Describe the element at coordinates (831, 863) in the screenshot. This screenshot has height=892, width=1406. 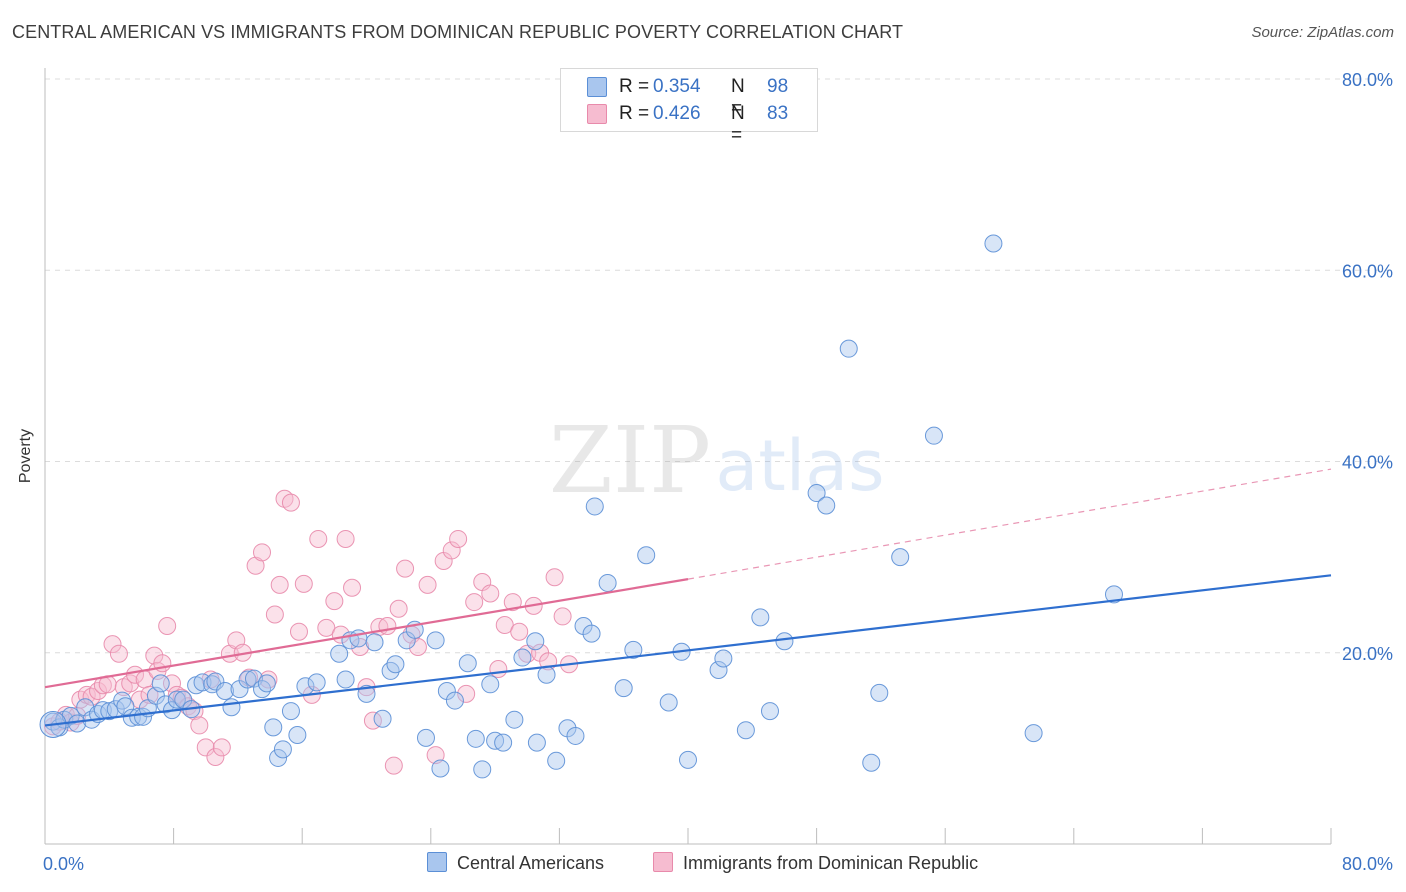
I see `bottom-legend-label: Immigrants from Dominican Republic` at that location.